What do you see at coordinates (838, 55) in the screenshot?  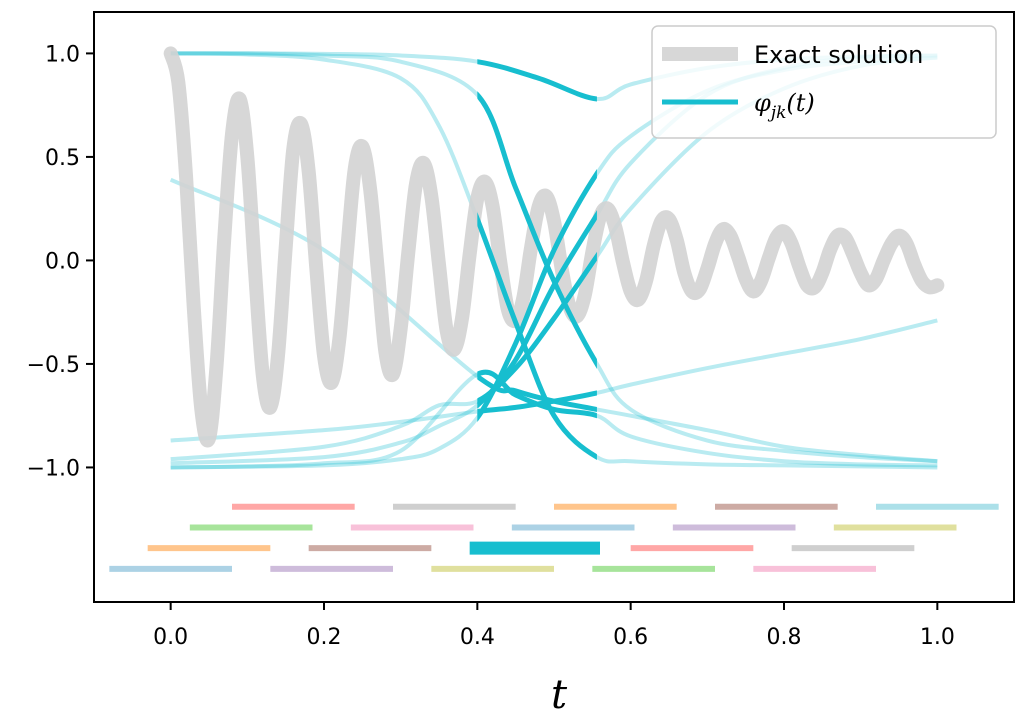 I see `legend-label-0: Exact solution` at bounding box center [838, 55].